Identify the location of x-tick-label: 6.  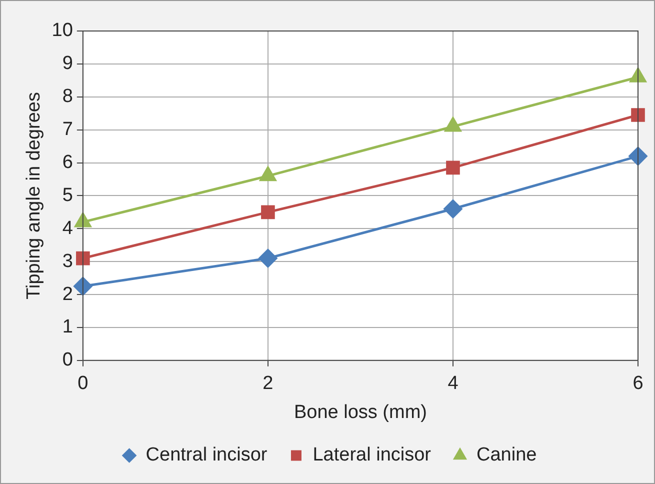
(638, 383).